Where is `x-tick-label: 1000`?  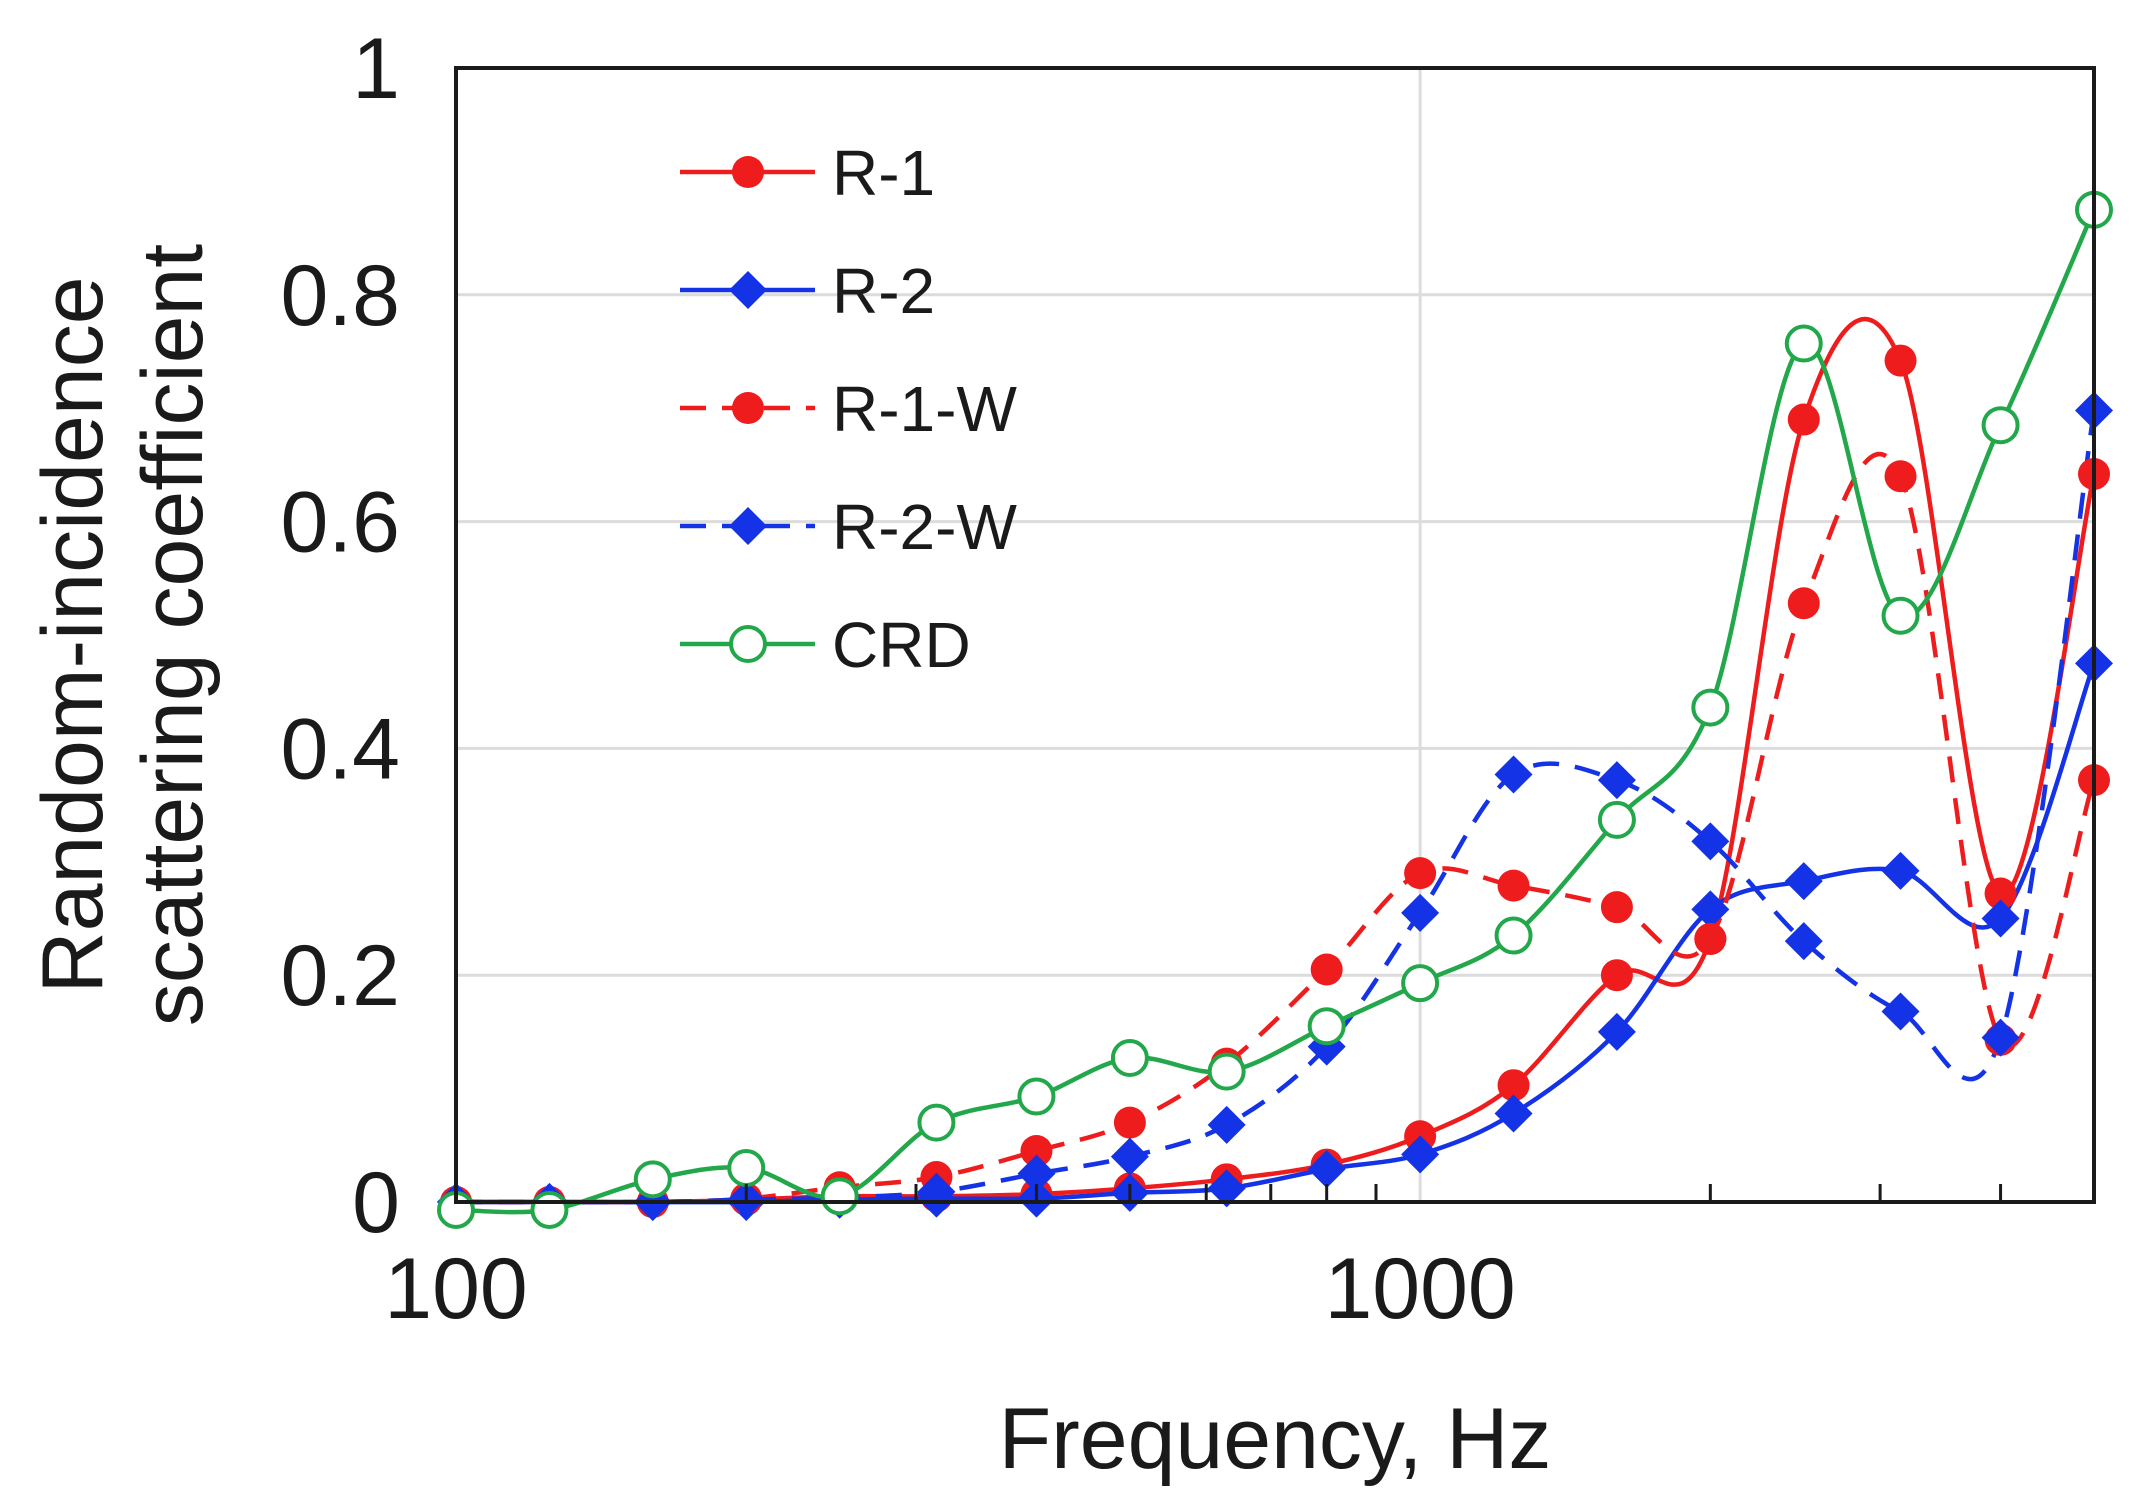
x-tick-label: 1000 is located at coordinates (1419, 1289).